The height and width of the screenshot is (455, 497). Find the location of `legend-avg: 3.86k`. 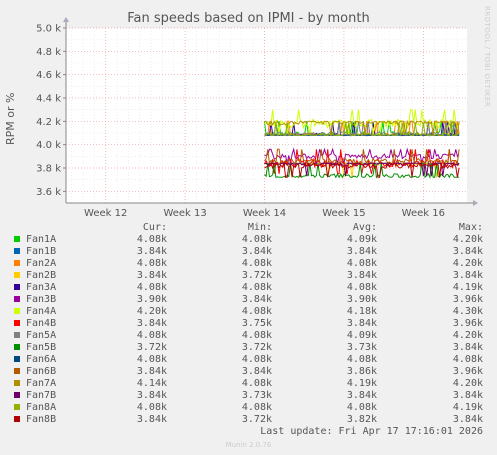

legend-avg: 3.86k is located at coordinates (361, 371).